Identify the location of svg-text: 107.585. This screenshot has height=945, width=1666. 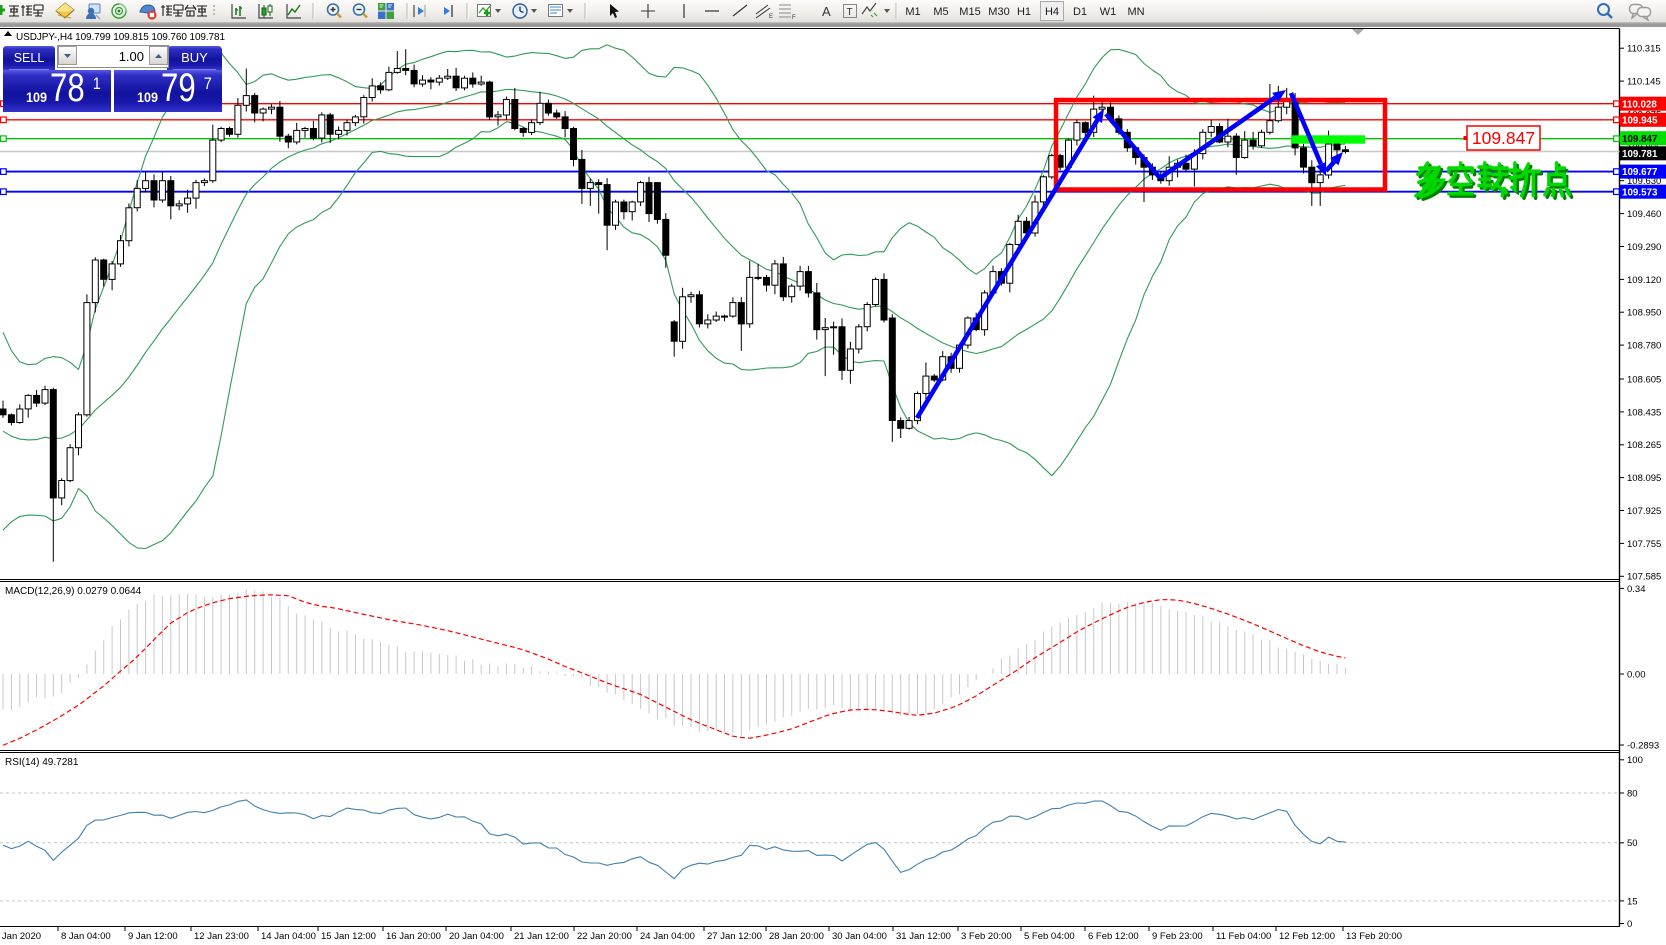
(1644, 577).